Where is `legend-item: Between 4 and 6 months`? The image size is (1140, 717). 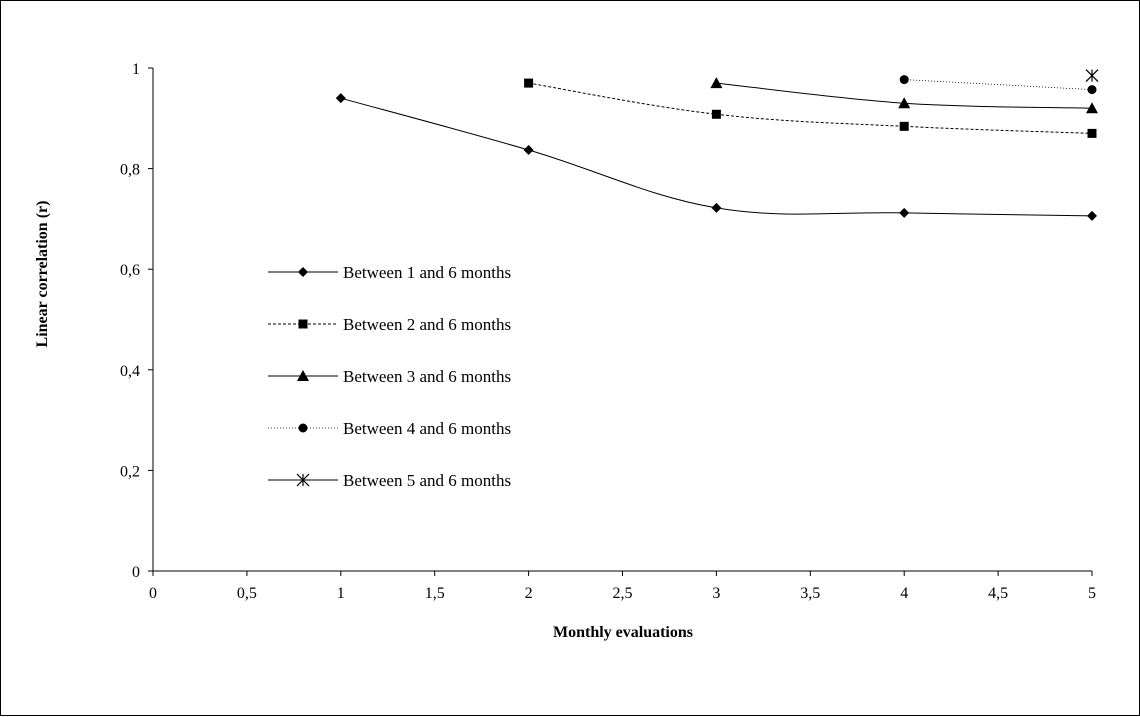 legend-item: Between 4 and 6 months is located at coordinates (389, 428).